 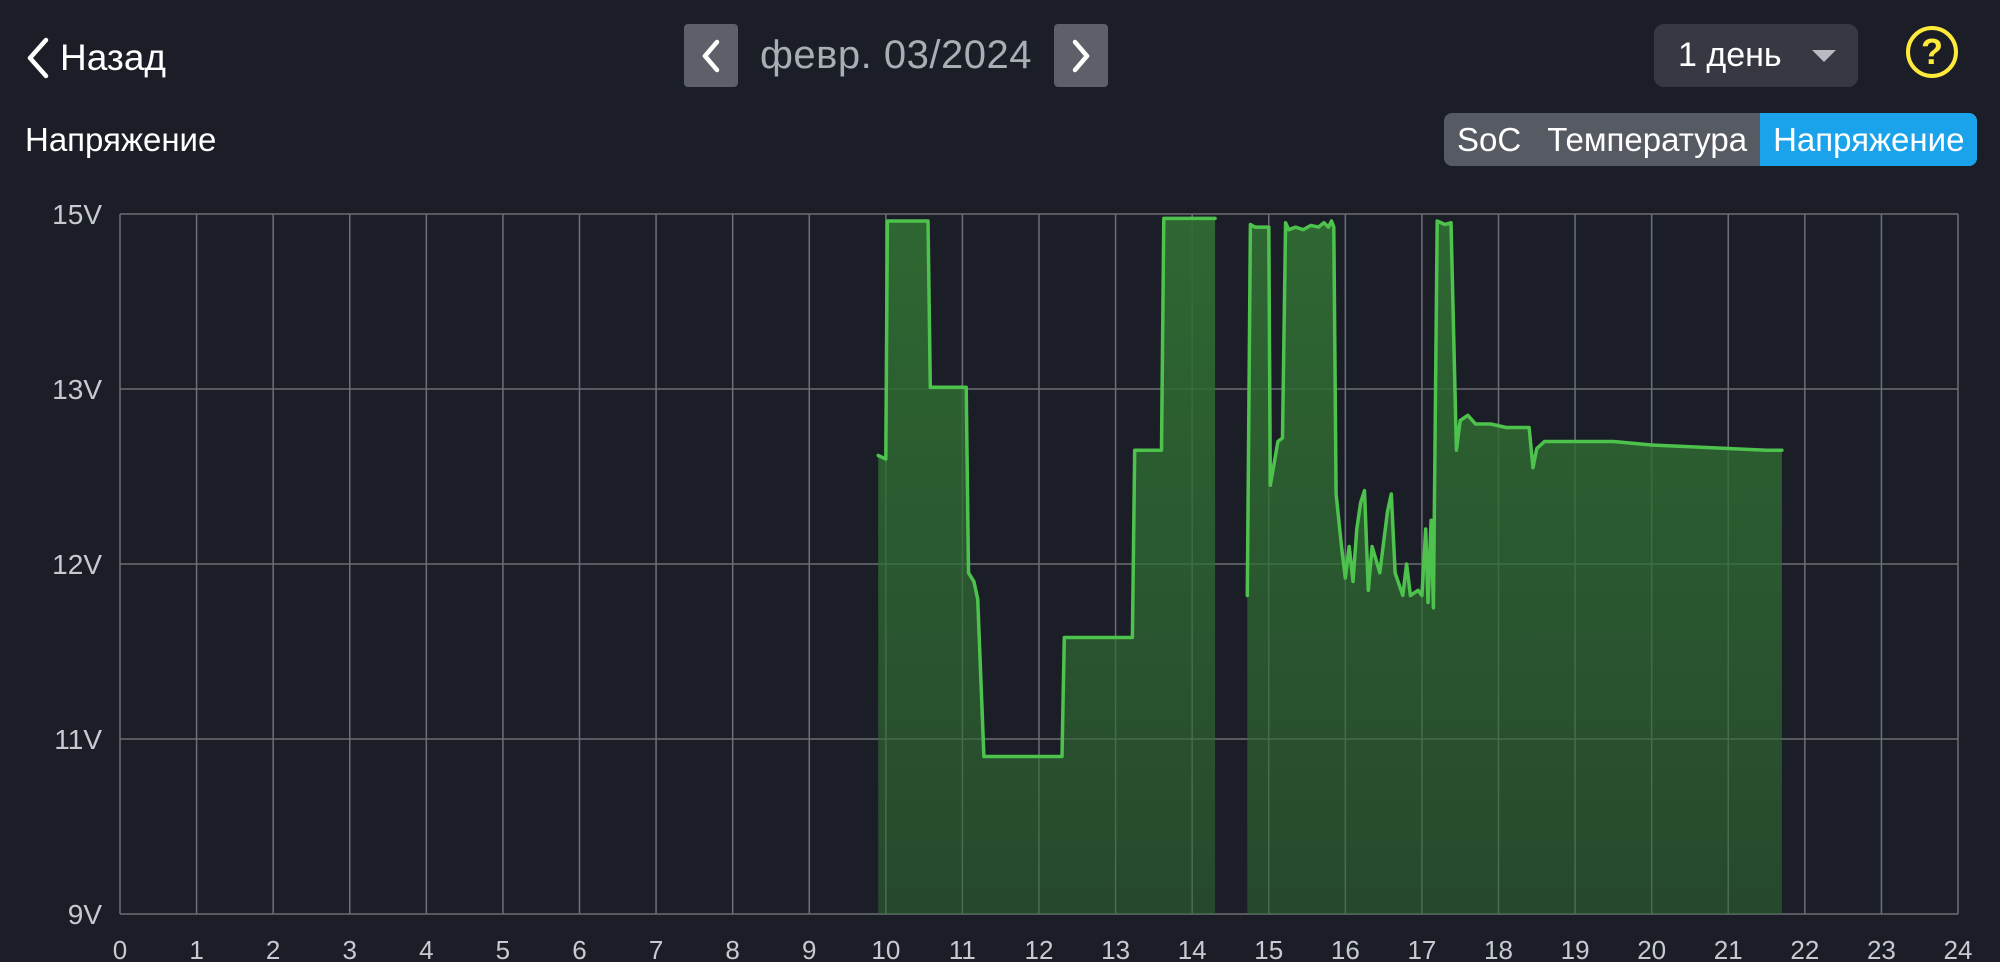 I want to click on x-tick-label: 18, so click(x=1498, y=948).